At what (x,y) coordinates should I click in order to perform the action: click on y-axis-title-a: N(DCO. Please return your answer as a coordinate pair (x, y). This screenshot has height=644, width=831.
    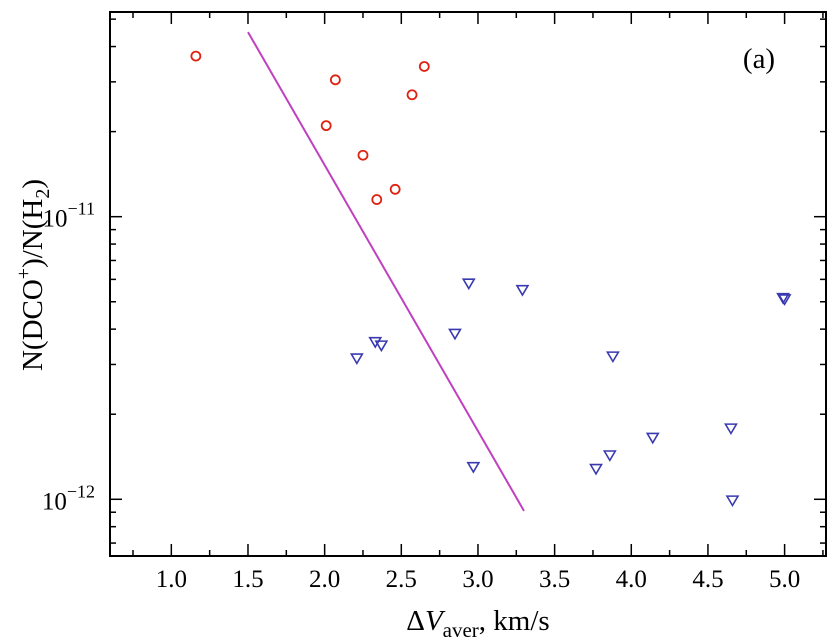
    Looking at the image, I should click on (33, 325).